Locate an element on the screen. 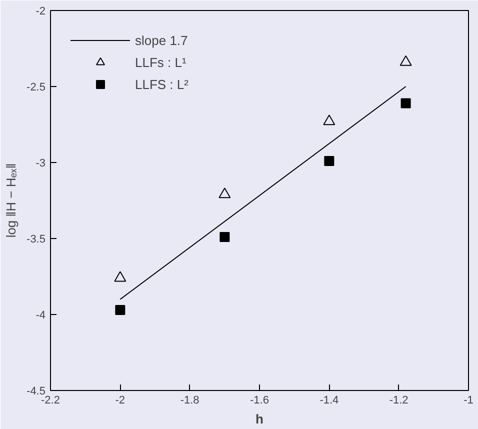 The height and width of the screenshot is (429, 478). y-tick-label: -4.5 is located at coordinates (36, 392).